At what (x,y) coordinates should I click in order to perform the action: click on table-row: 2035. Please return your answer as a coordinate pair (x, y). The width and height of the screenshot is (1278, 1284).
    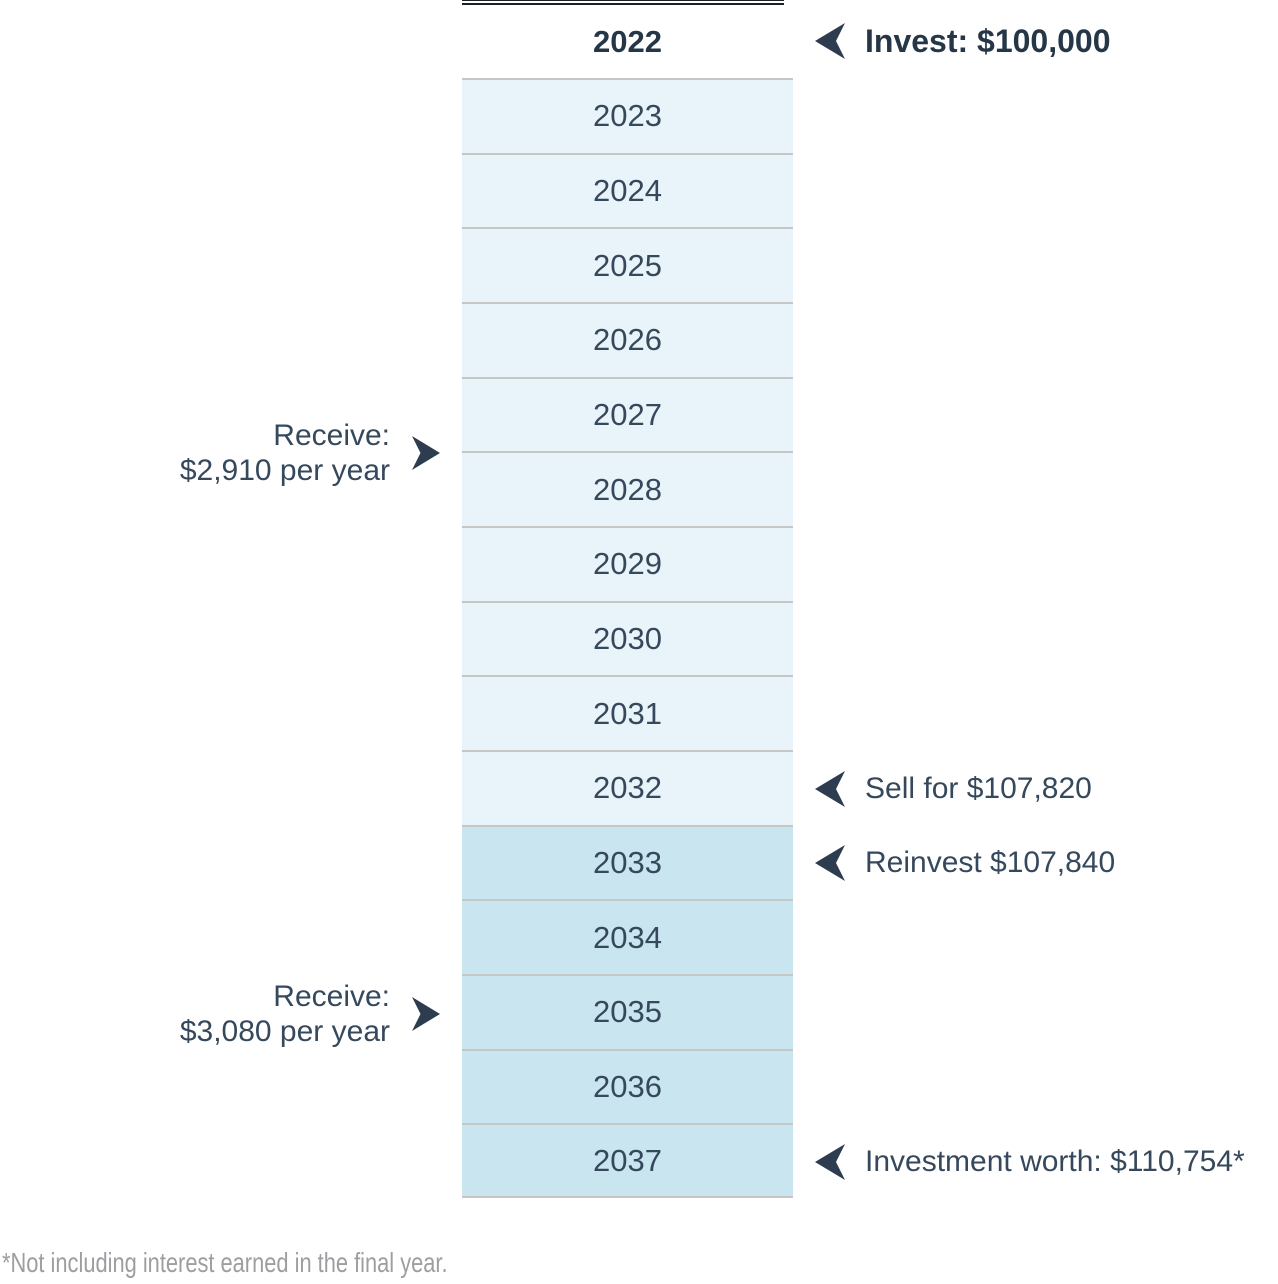
    Looking at the image, I should click on (627, 1011).